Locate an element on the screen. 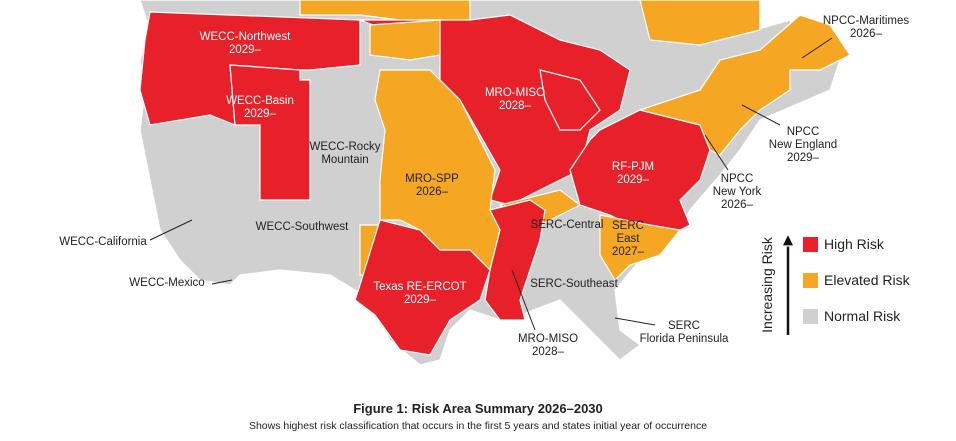  region-label: WECC-Southwest is located at coordinates (302, 227).